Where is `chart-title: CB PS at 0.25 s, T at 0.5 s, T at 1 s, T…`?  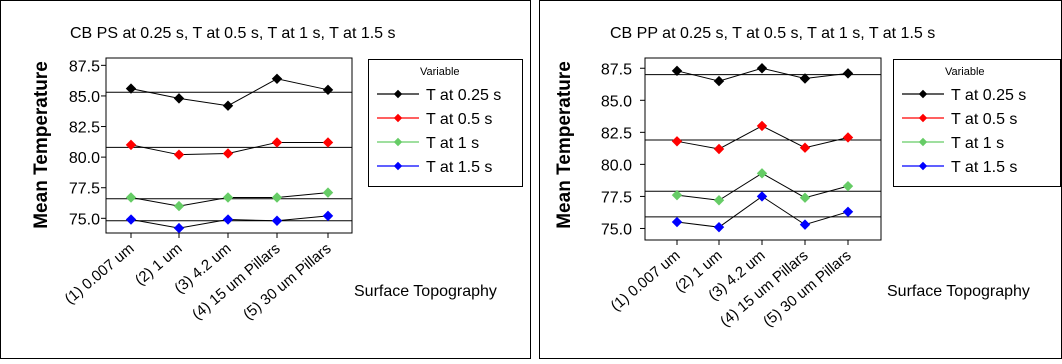
chart-title: CB PS at 0.25 s, T at 0.5 s, T at 1 s, T… is located at coordinates (233, 33).